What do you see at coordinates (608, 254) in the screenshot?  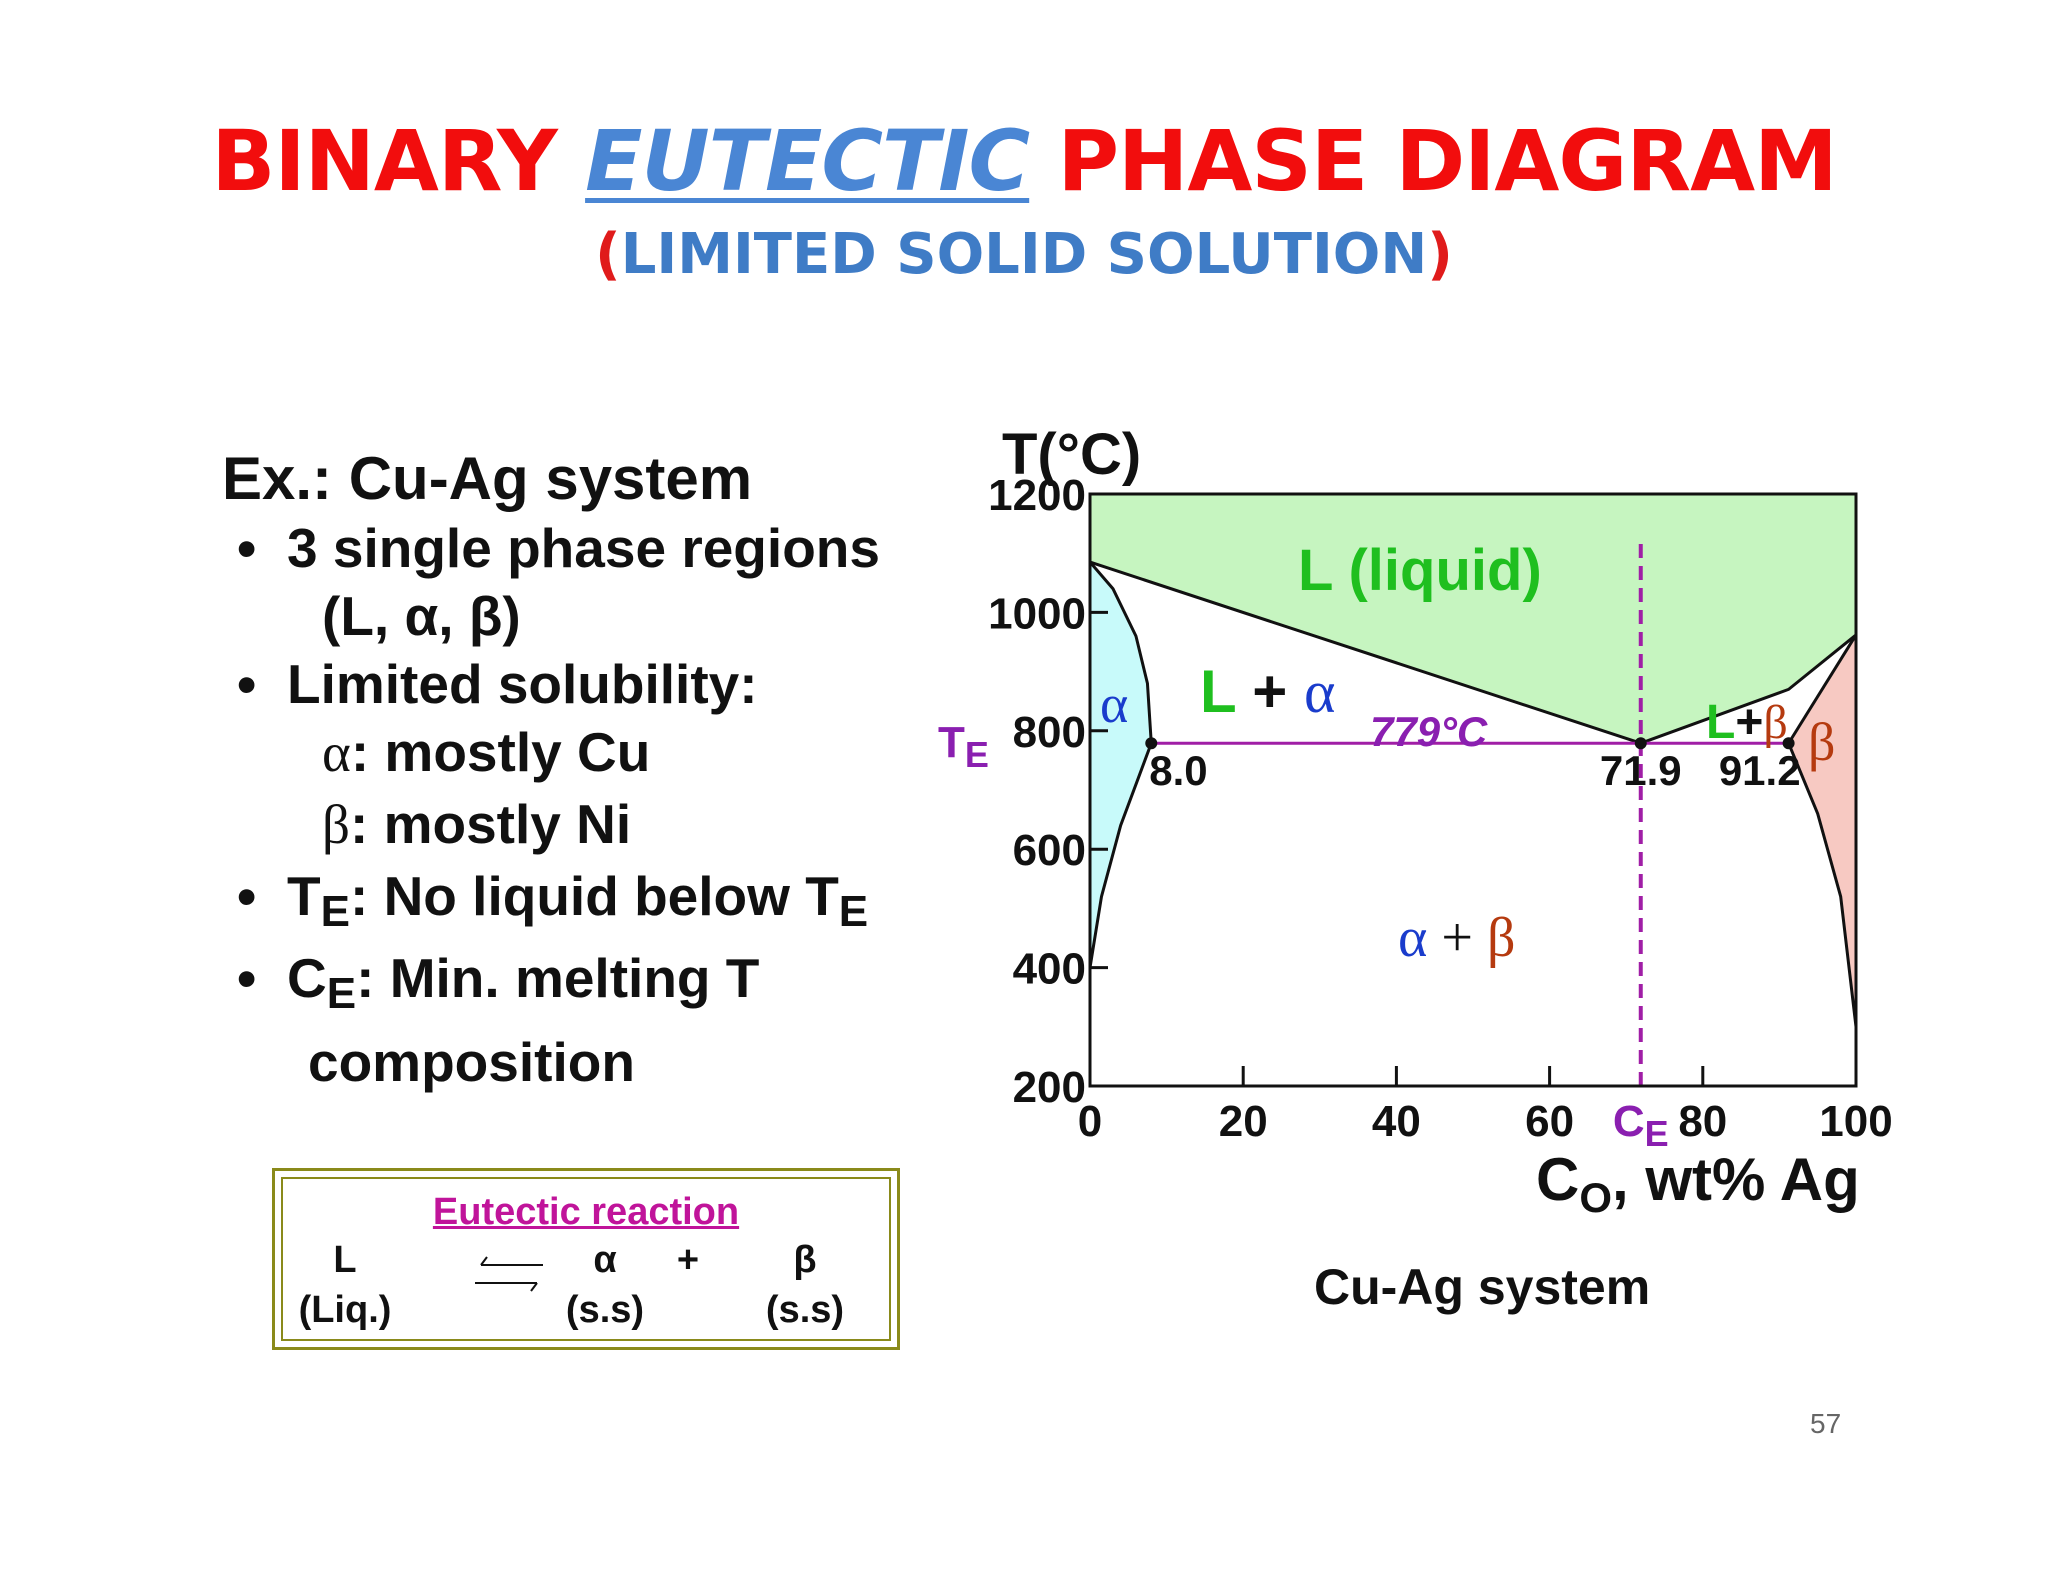 I see `subtitle-open-paren: (` at bounding box center [608, 254].